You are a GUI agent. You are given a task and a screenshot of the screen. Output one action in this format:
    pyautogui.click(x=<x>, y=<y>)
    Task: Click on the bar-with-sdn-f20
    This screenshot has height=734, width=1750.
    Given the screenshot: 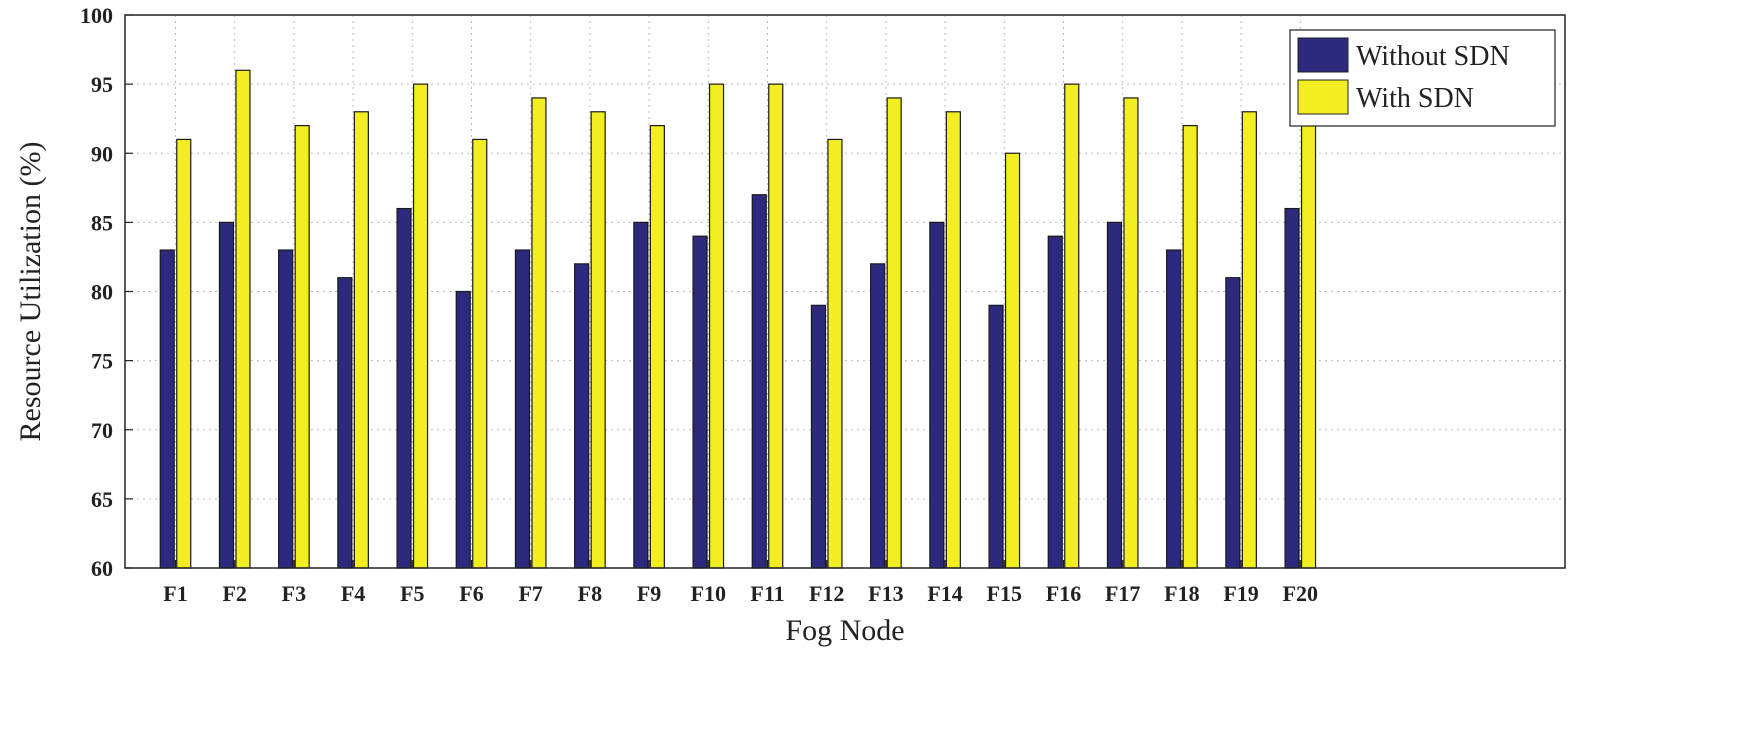 What is the action you would take?
    pyautogui.click(x=1308, y=333)
    